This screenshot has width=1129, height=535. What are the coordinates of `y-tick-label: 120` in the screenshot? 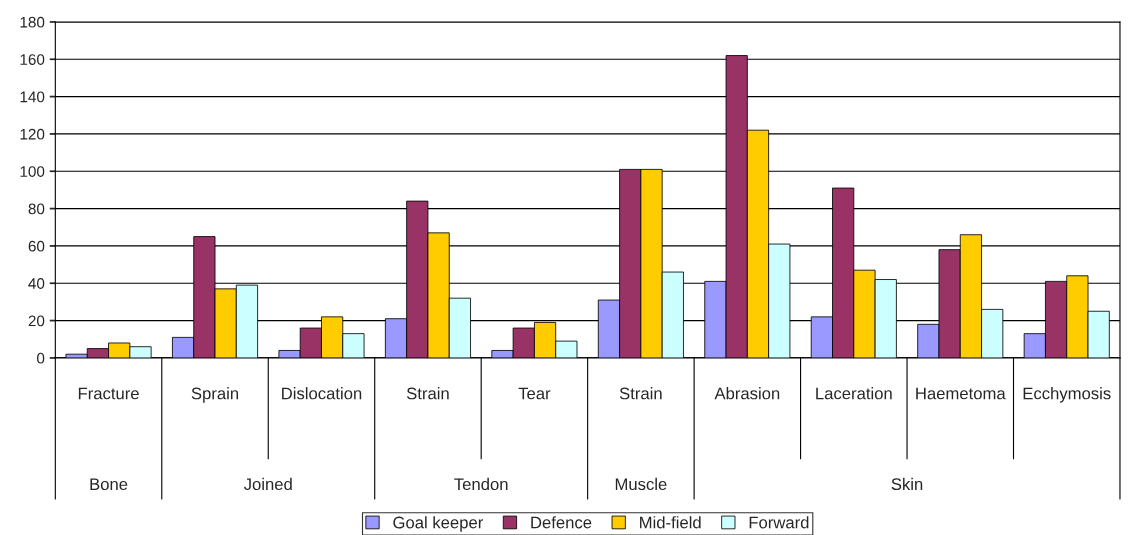 It's located at (32, 134).